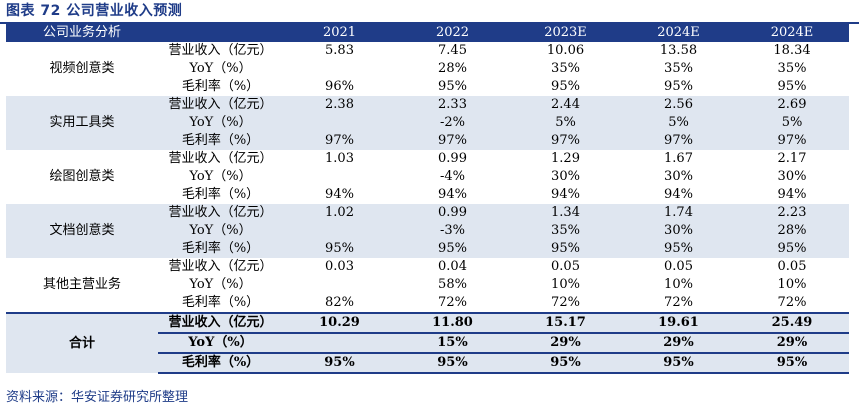 Image resolution: width=859 pixels, height=416 pixels. I want to click on table-row: YoY（%） -2% 5% 5% 5%, so click(427, 123).